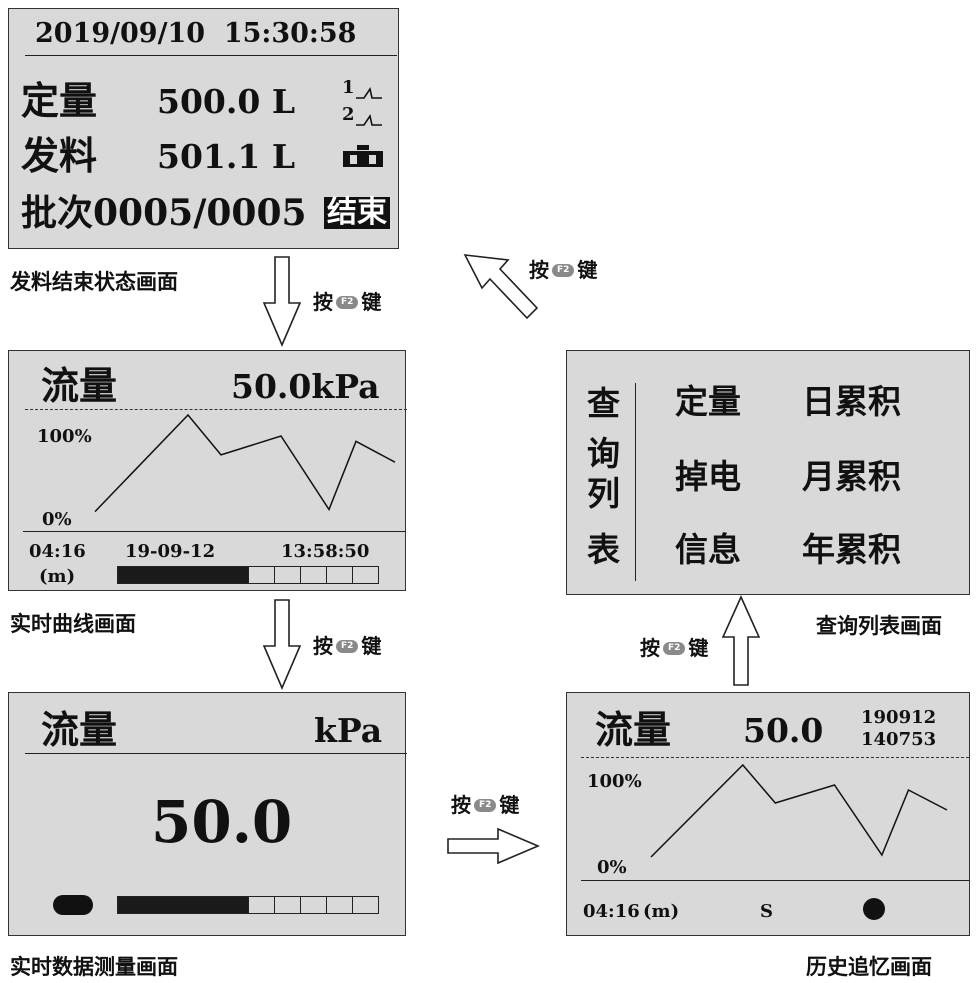 The image size is (977, 983). I want to click on status-badge: 结束, so click(357, 213).